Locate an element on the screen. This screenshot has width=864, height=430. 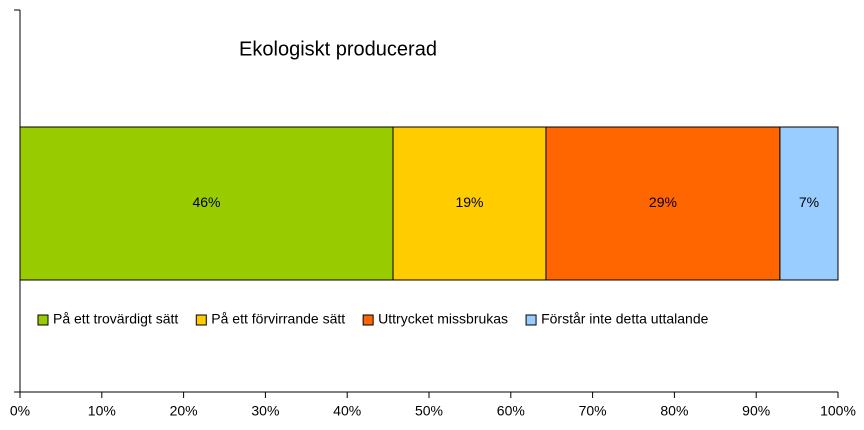
x-tick-label: 10% is located at coordinates (102, 411).